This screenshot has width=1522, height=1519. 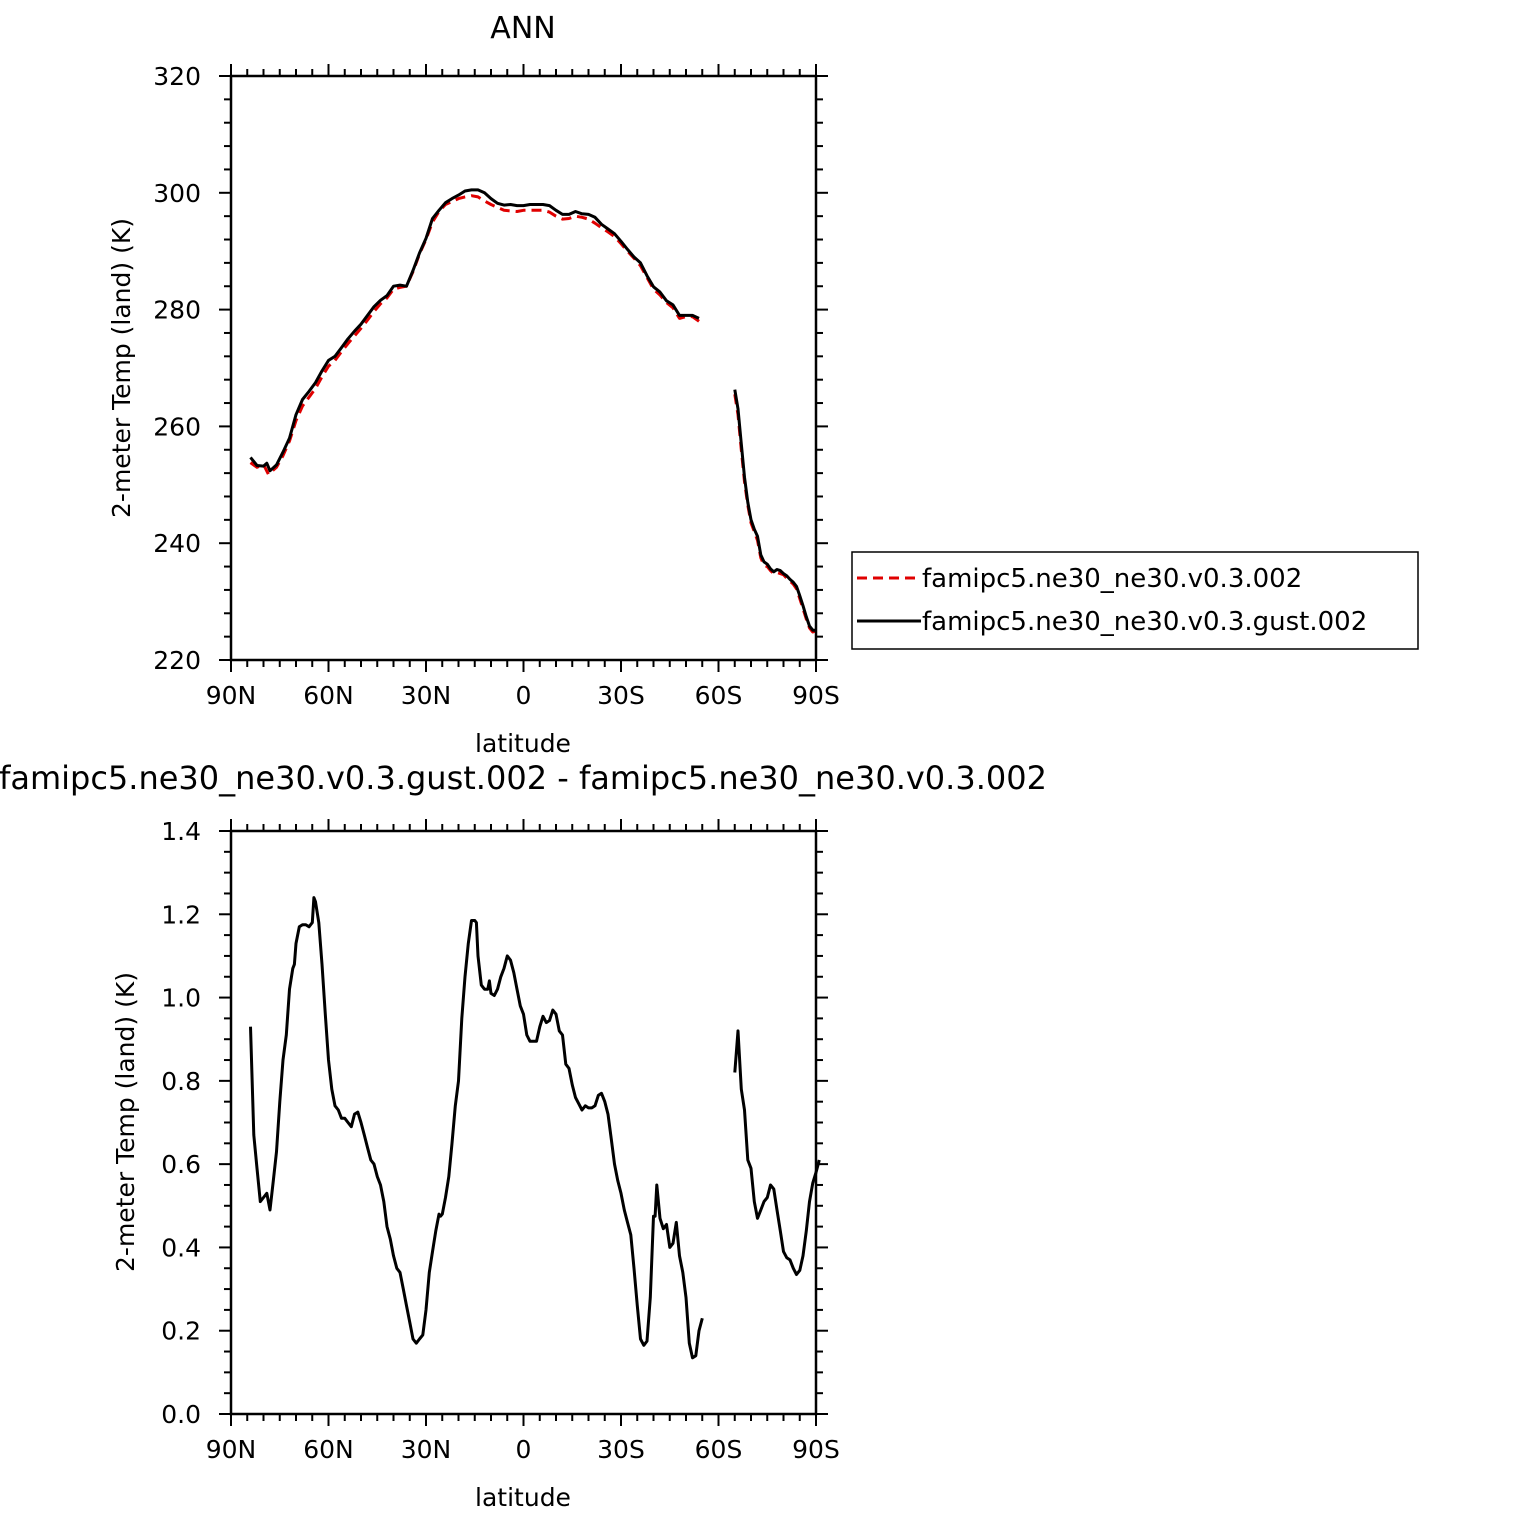 I want to click on bottom-chart-series, so click(x=535, y=1128).